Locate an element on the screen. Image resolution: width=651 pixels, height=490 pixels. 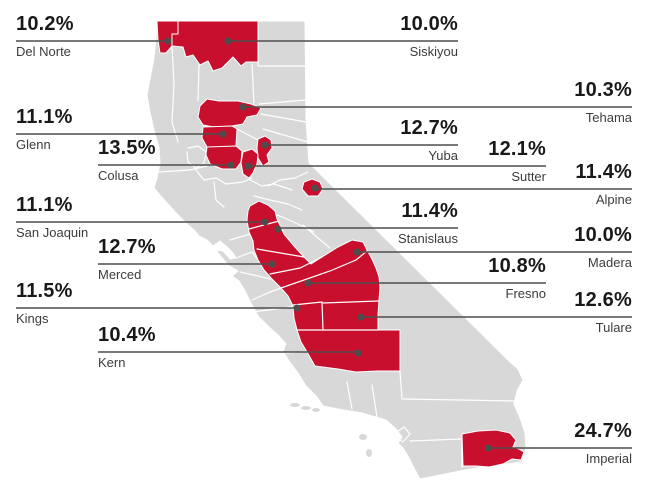
tulare-county-label: Tulare is located at coordinates (613, 327).